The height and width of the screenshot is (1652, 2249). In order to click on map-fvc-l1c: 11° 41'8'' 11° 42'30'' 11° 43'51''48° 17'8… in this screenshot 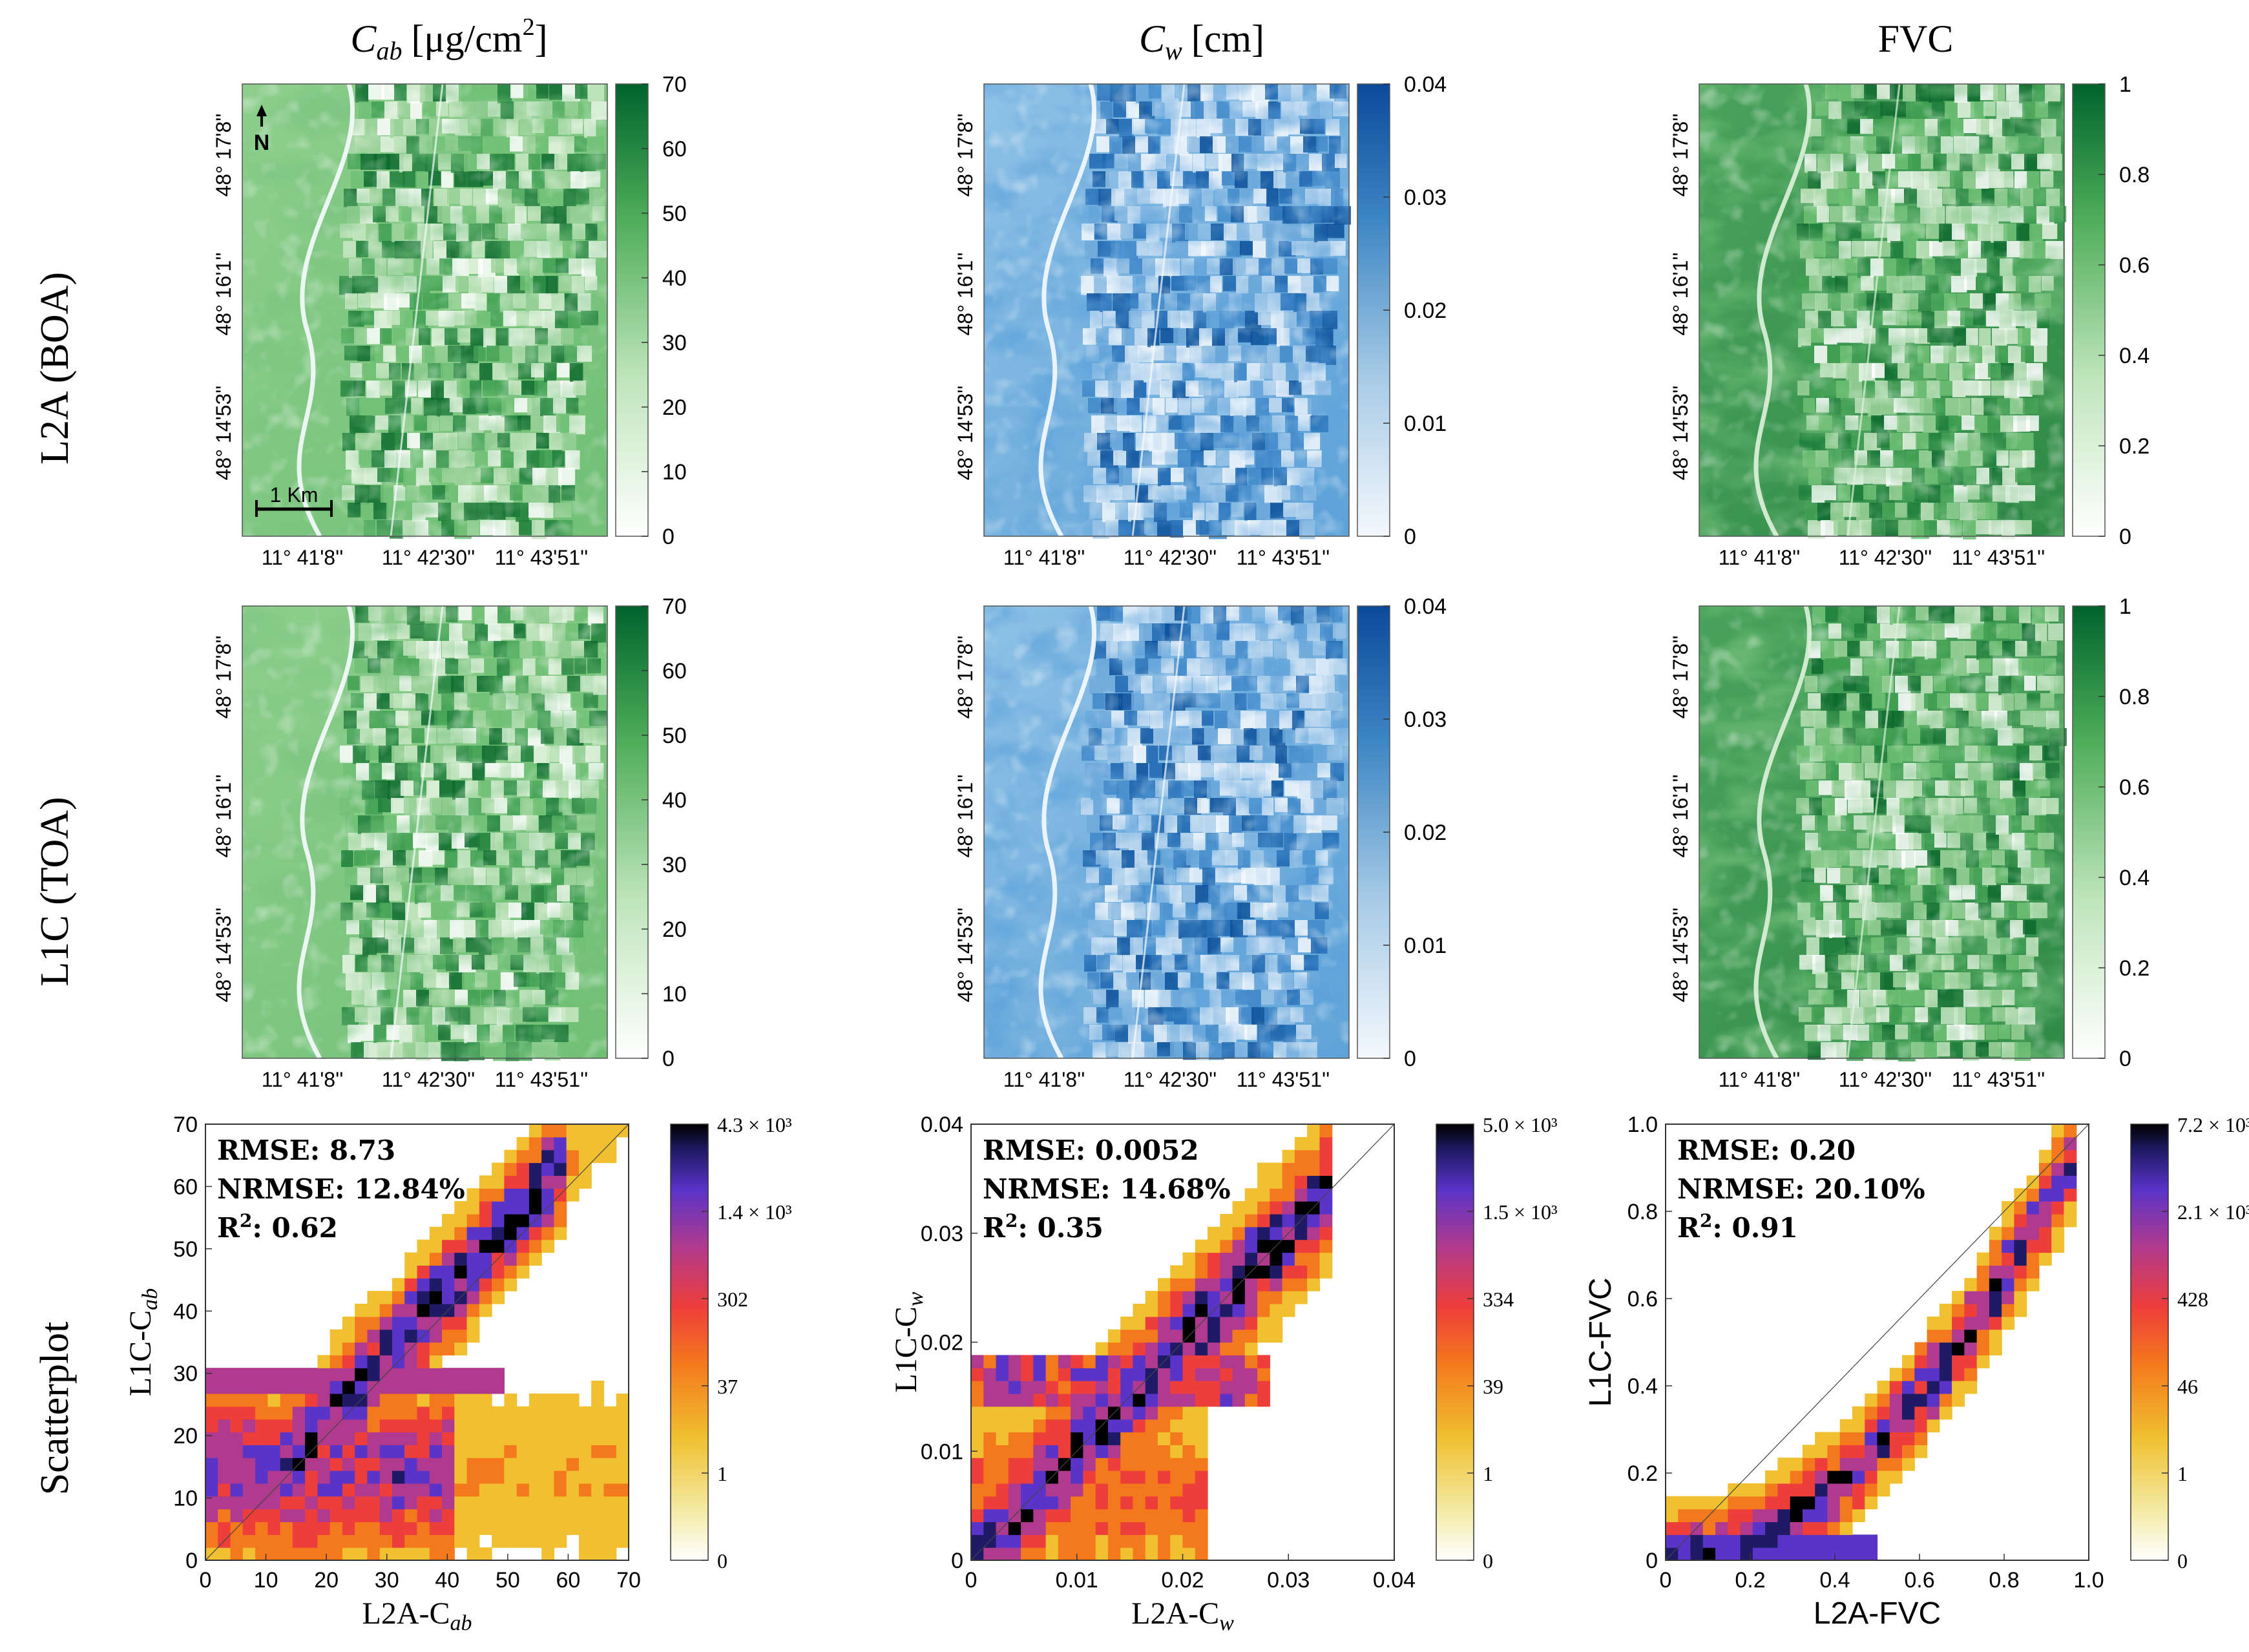, I will do `click(1909, 843)`.